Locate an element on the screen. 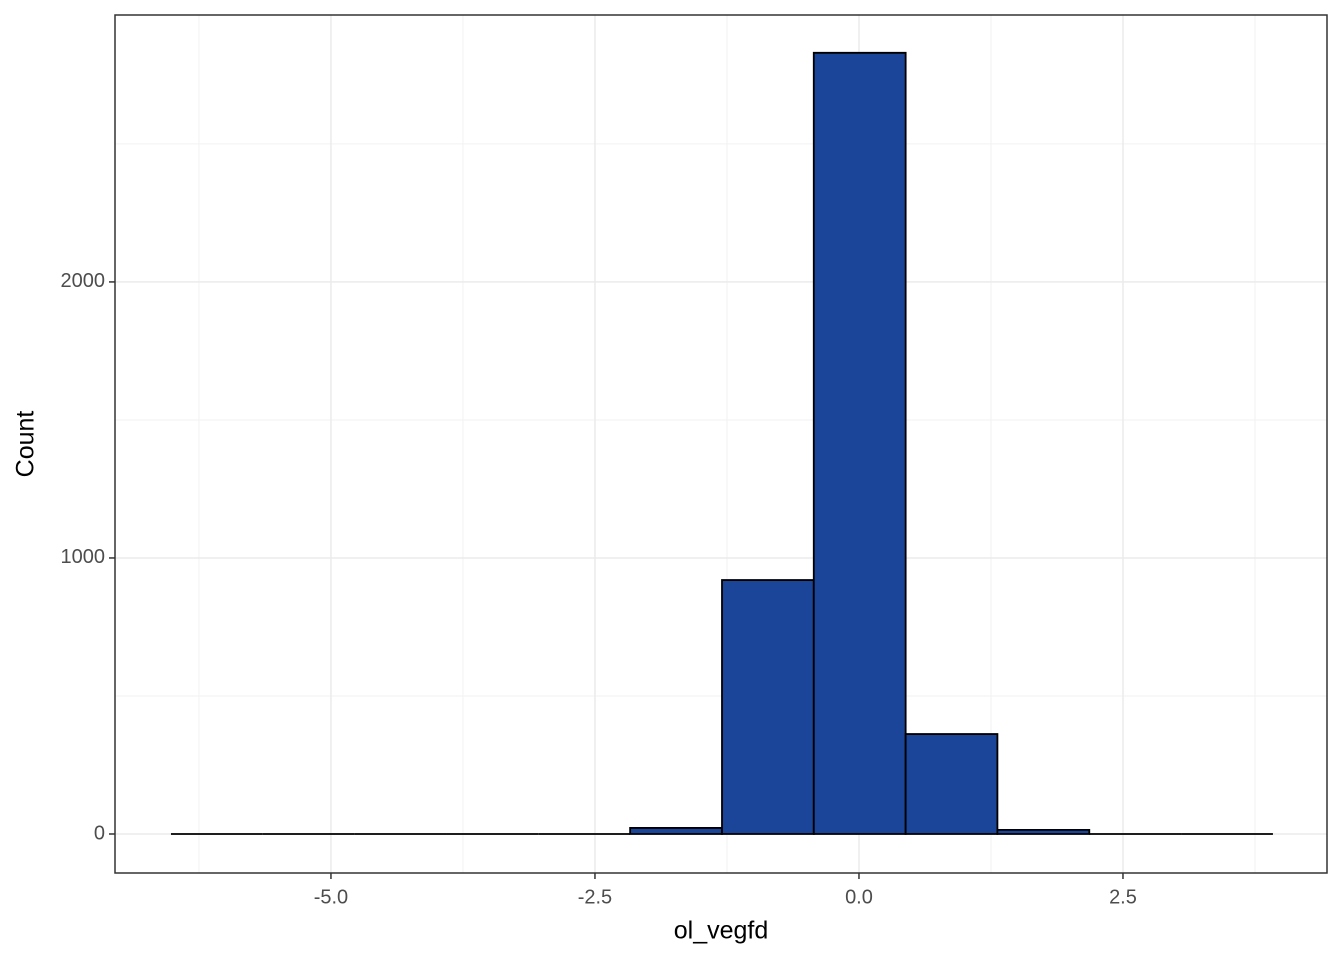  x-tick-label: 2.5 is located at coordinates (1123, 897).